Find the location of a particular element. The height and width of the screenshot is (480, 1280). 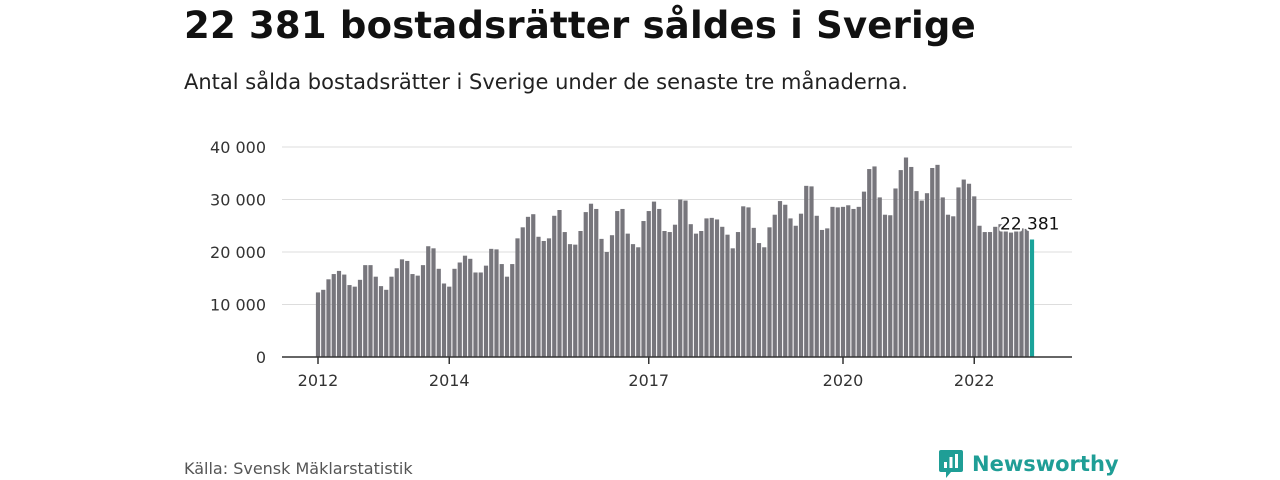

newsworthy-logo-icon is located at coordinates (951, 464).